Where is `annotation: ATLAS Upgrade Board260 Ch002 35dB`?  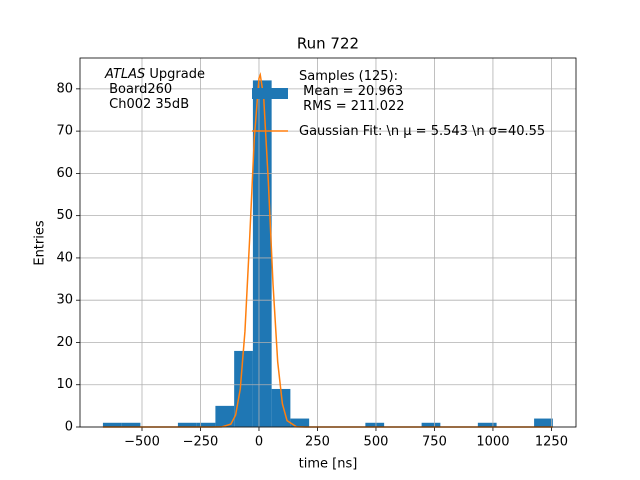
annotation: ATLAS Upgrade Board260 Ch002 35dB is located at coordinates (155, 89).